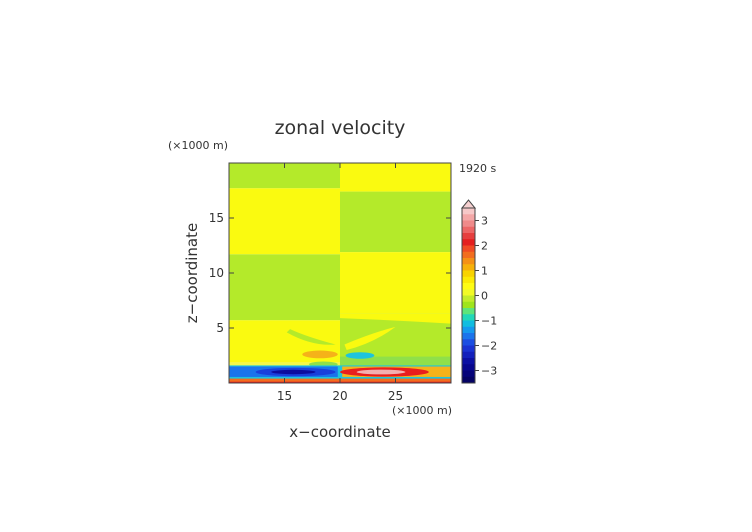 This screenshot has width=752, height=532. What do you see at coordinates (192, 273) in the screenshot?
I see `y-axis-label: z−coordinate` at bounding box center [192, 273].